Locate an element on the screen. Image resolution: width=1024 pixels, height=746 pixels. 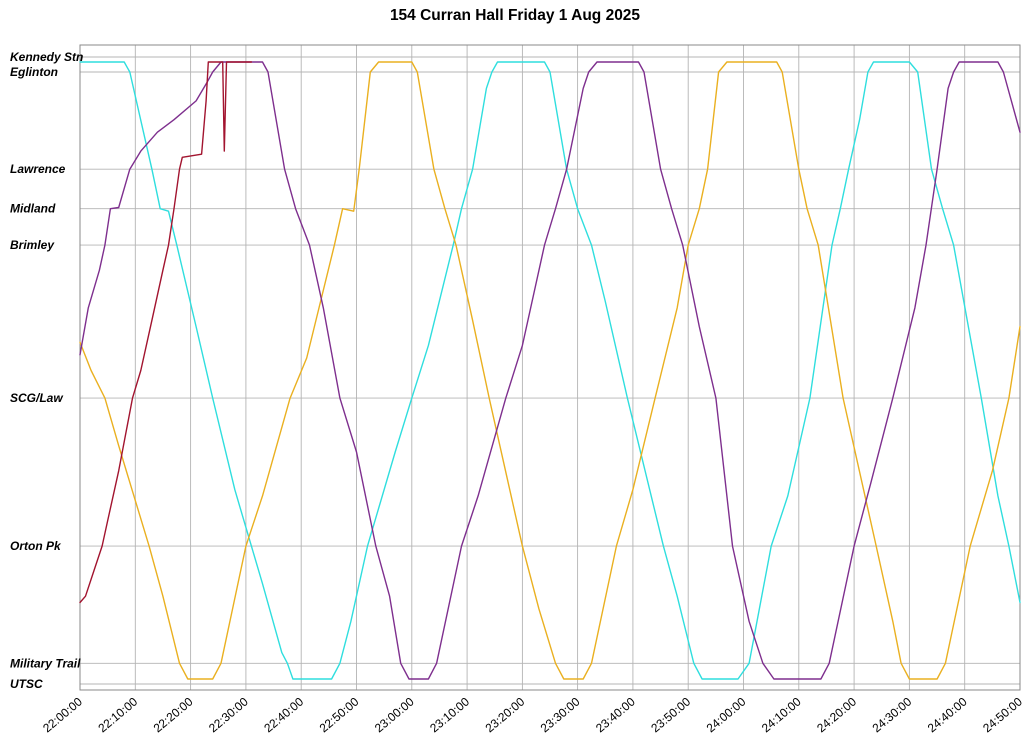
station-label: Kennedy Stn is located at coordinates (46, 57).